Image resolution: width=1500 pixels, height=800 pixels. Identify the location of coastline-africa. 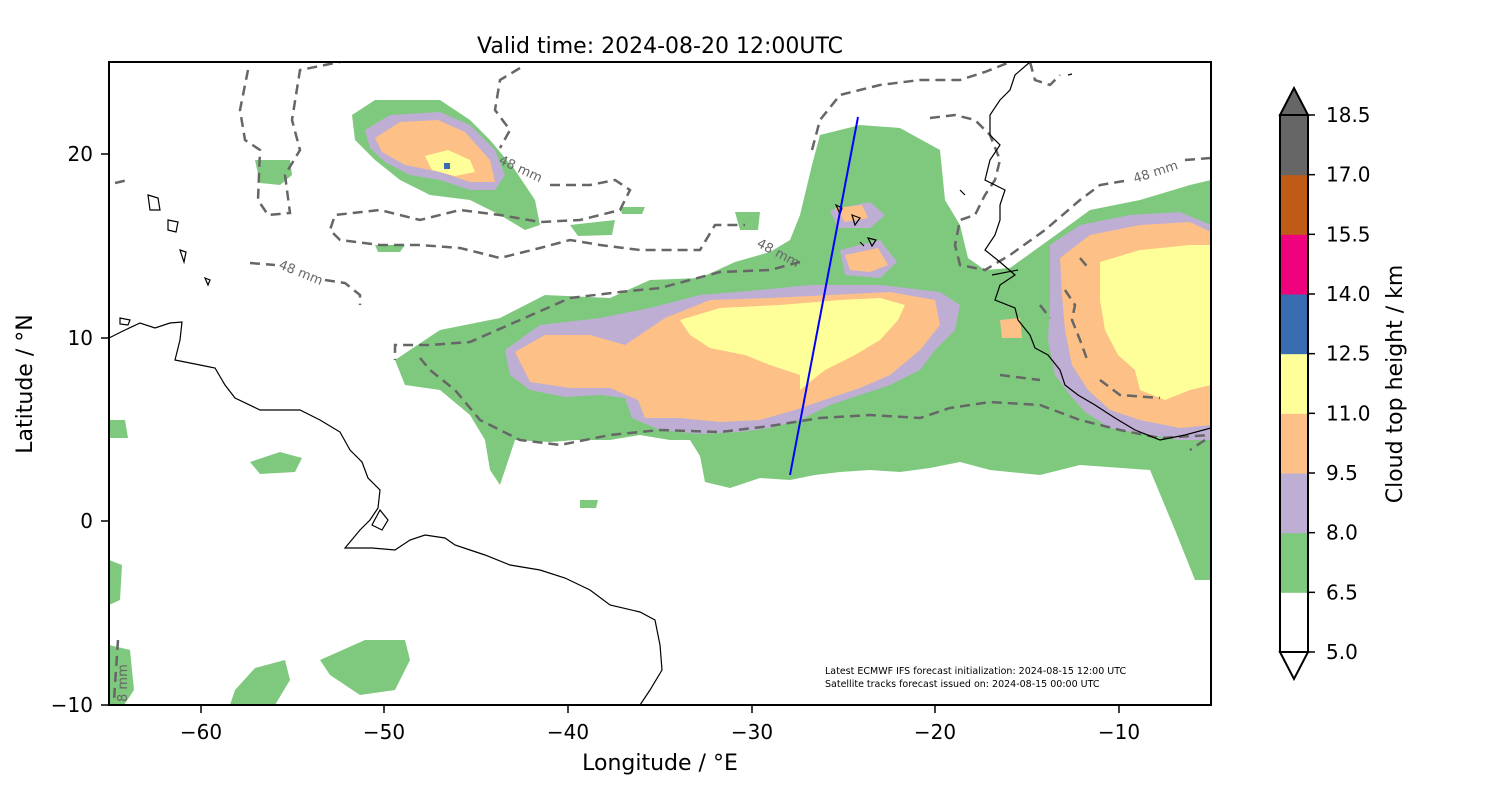
(1097, 251).